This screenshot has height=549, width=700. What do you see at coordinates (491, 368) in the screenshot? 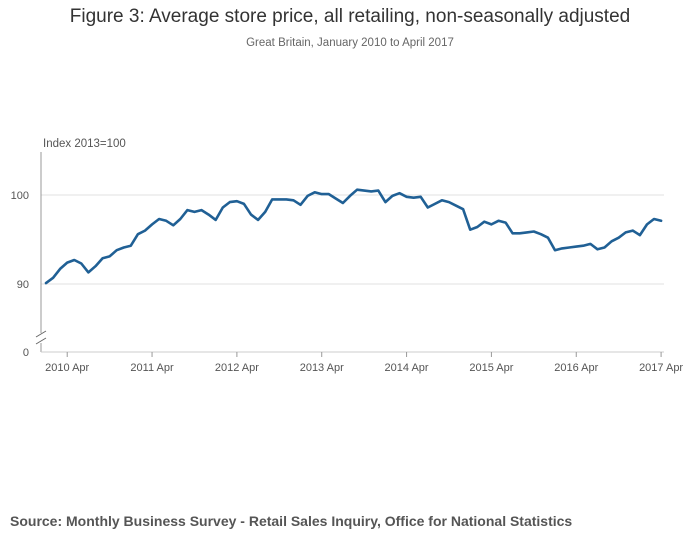
I see `x-tick-label: 2015 Apr` at bounding box center [491, 368].